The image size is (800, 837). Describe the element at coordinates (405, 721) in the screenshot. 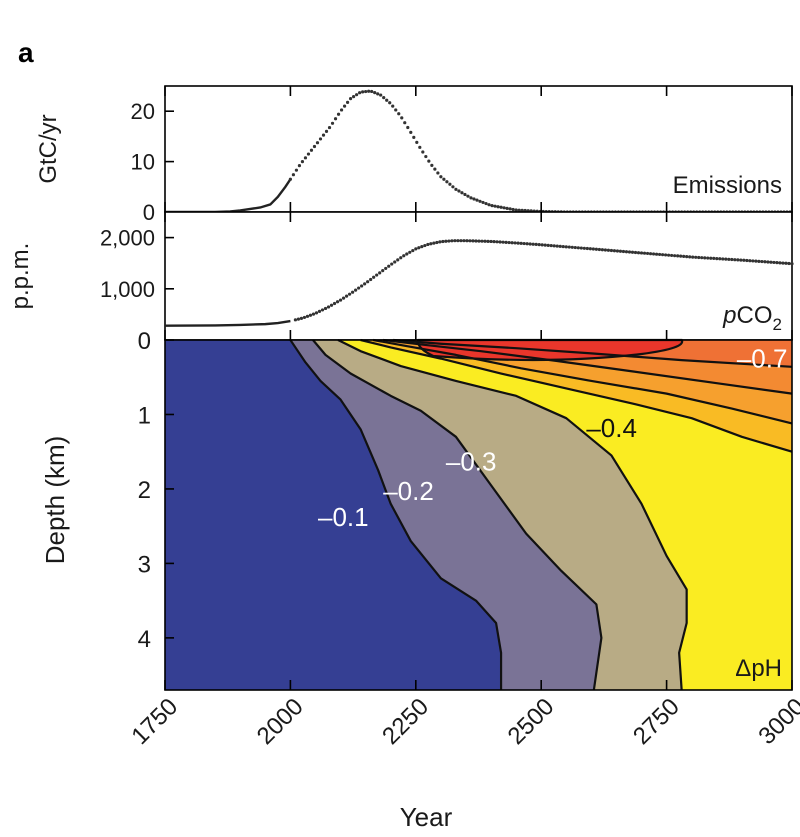

I see `x-tick-label: 2250` at that location.